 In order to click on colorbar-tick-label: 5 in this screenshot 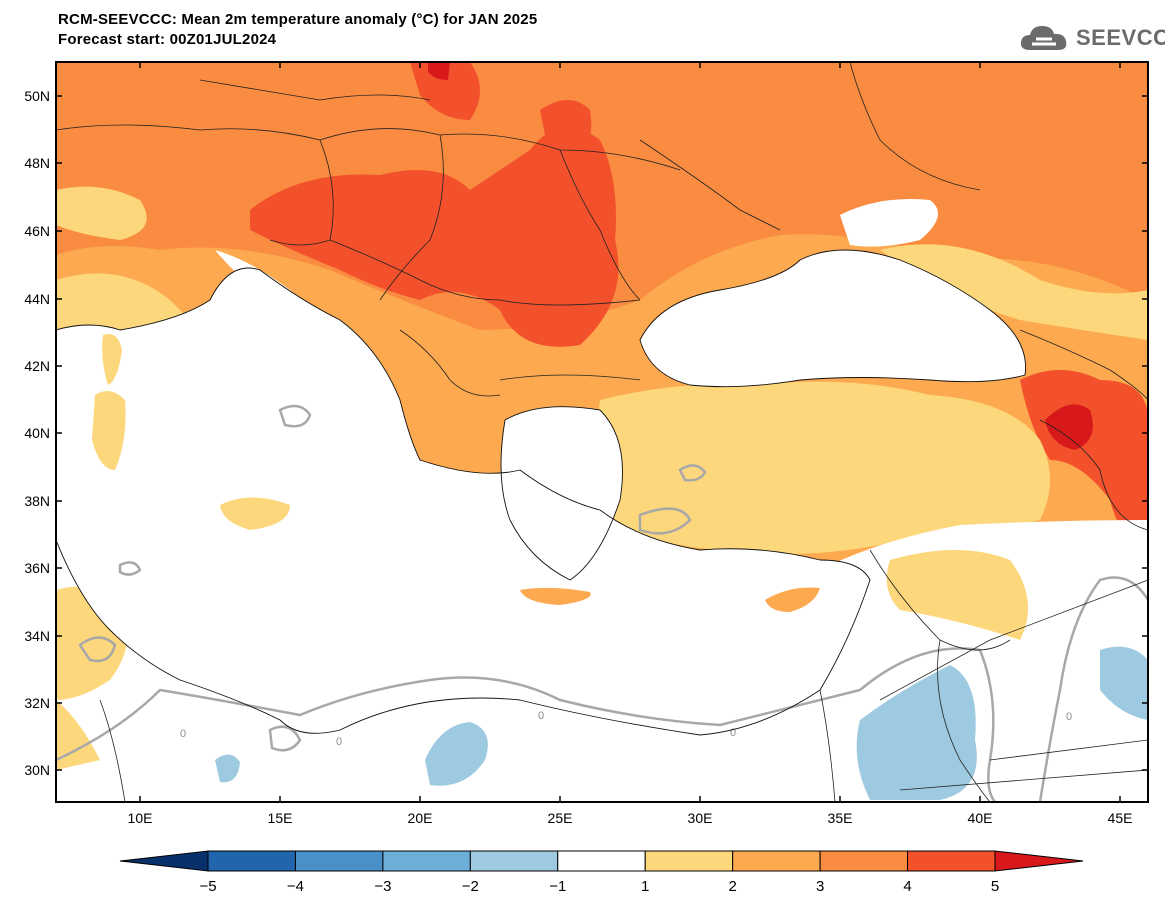, I will do `click(995, 886)`.